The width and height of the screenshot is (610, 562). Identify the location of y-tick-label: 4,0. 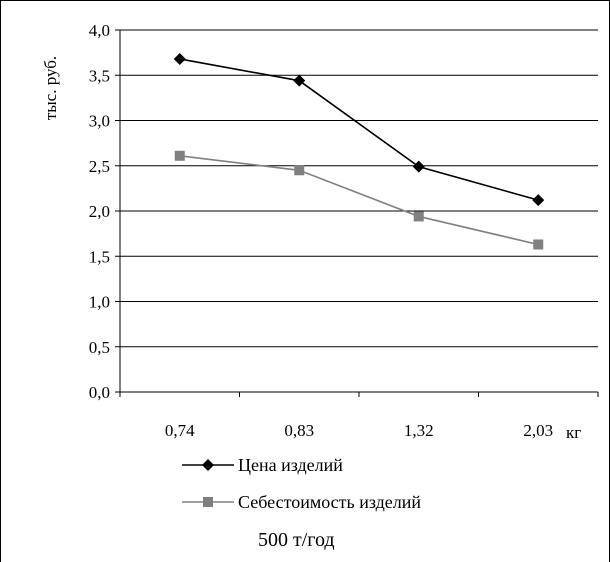
(99, 30).